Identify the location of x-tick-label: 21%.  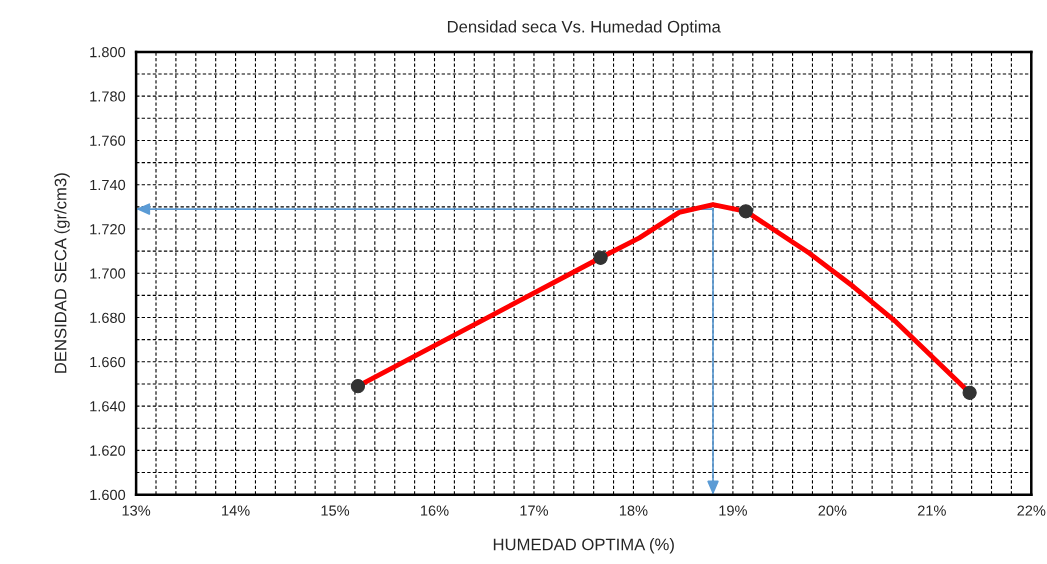
(931, 510).